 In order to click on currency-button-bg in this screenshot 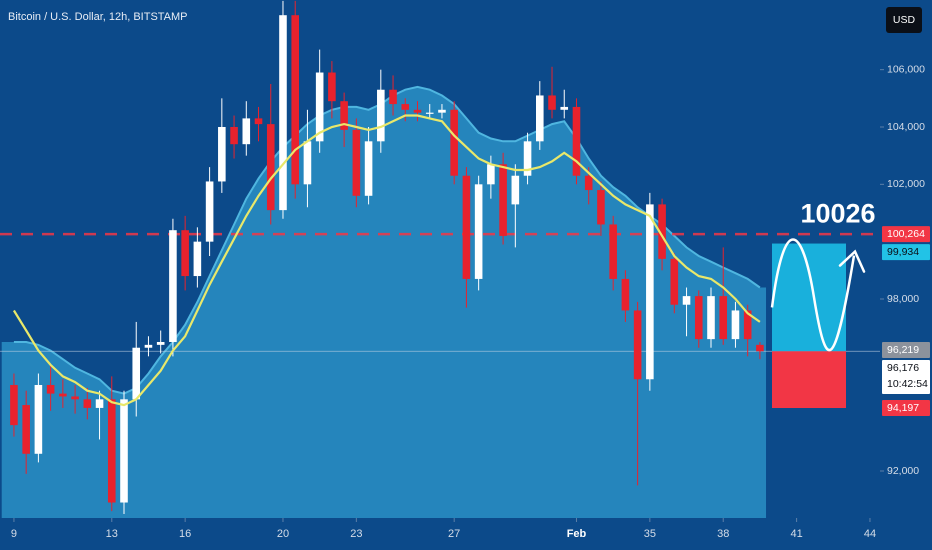, I will do `click(904, 20)`.